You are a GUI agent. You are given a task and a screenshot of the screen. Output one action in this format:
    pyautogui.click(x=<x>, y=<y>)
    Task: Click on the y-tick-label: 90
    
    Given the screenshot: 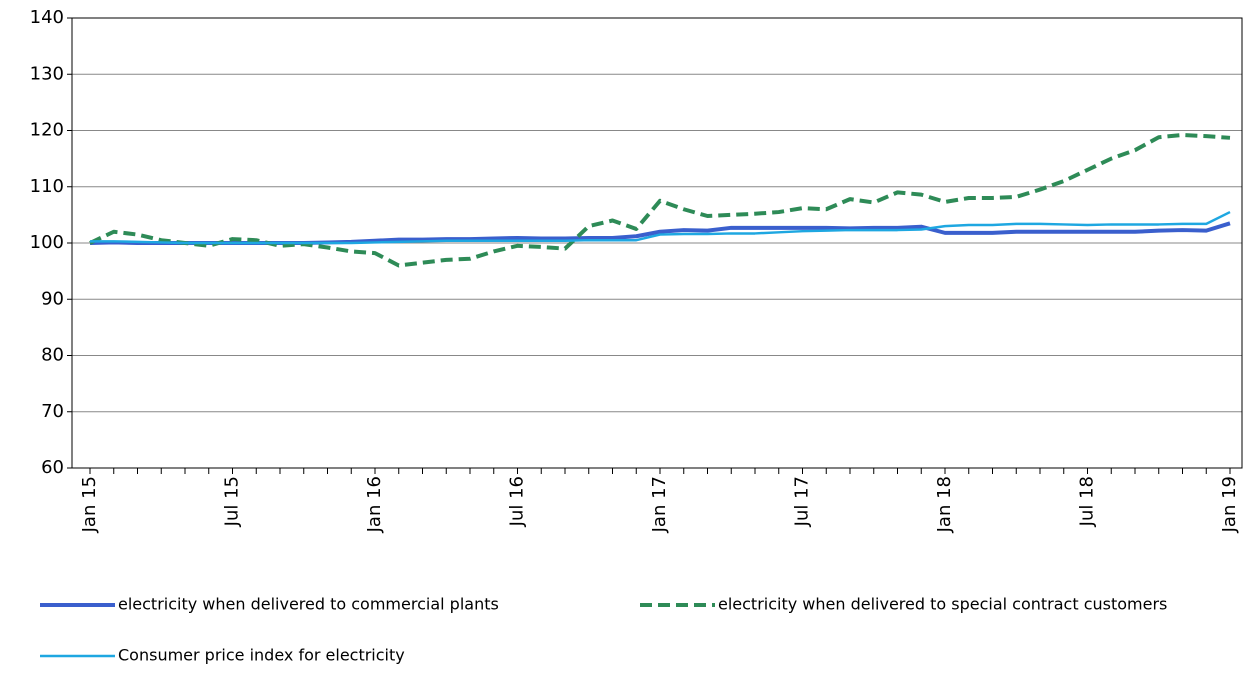 What is the action you would take?
    pyautogui.click(x=52, y=298)
    